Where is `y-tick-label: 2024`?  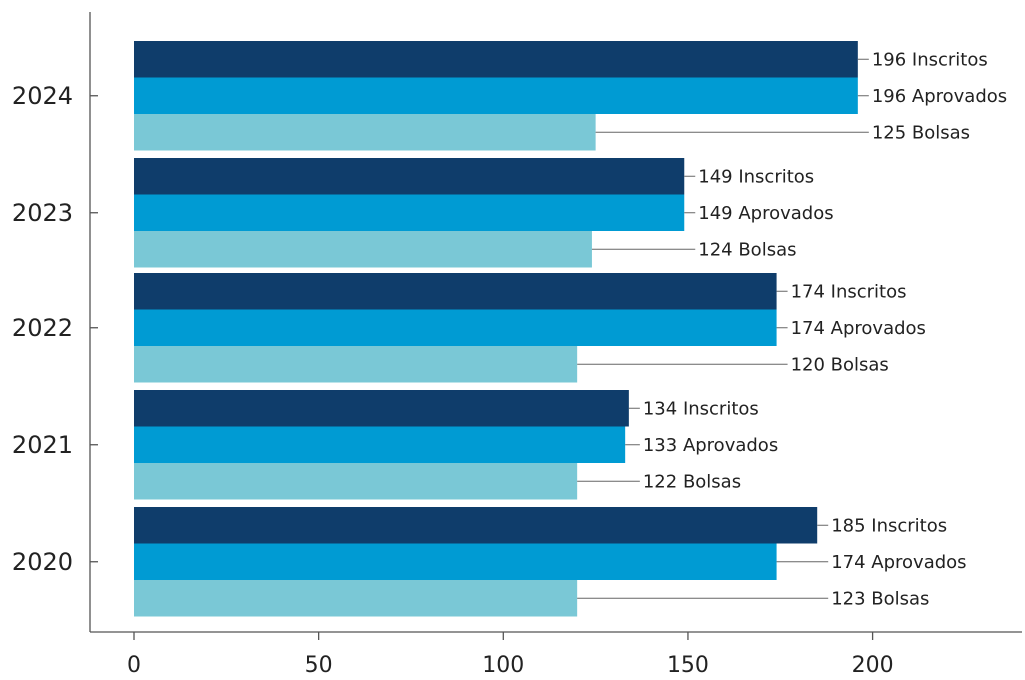
y-tick-label: 2024 is located at coordinates (42, 96).